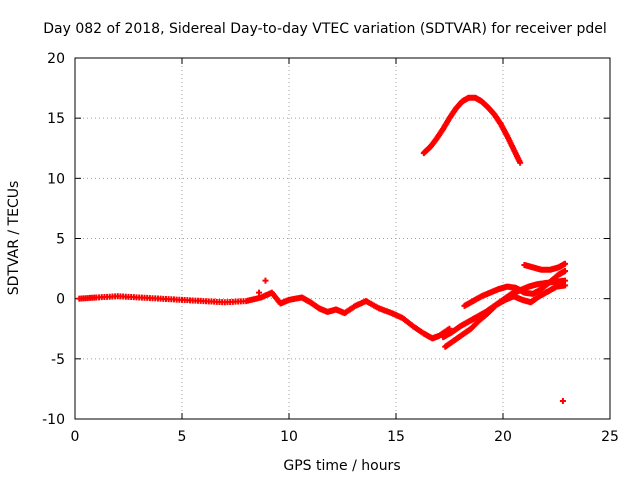 Image resolution: width=640 pixels, height=480 pixels. I want to click on y-tick-label: 5, so click(60, 240).